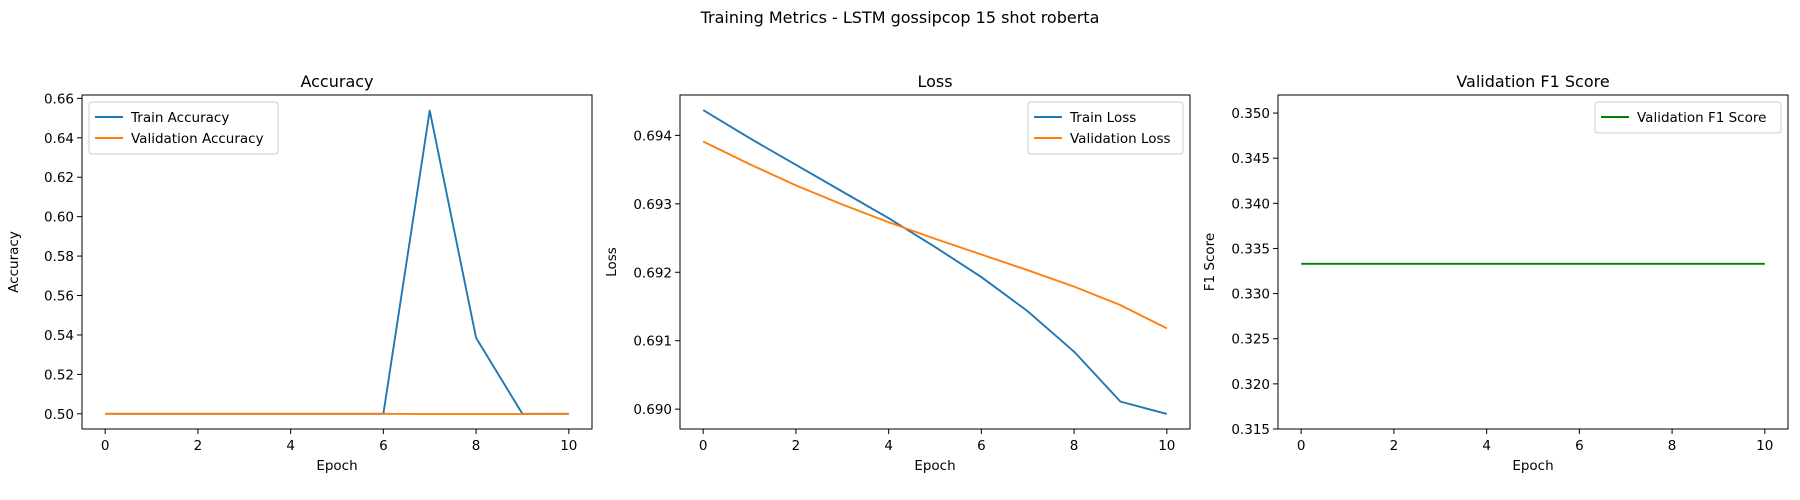 The image size is (1800, 500). Describe the element at coordinates (1250, 114) in the screenshot. I see `y-tick-label: 0.350` at that location.